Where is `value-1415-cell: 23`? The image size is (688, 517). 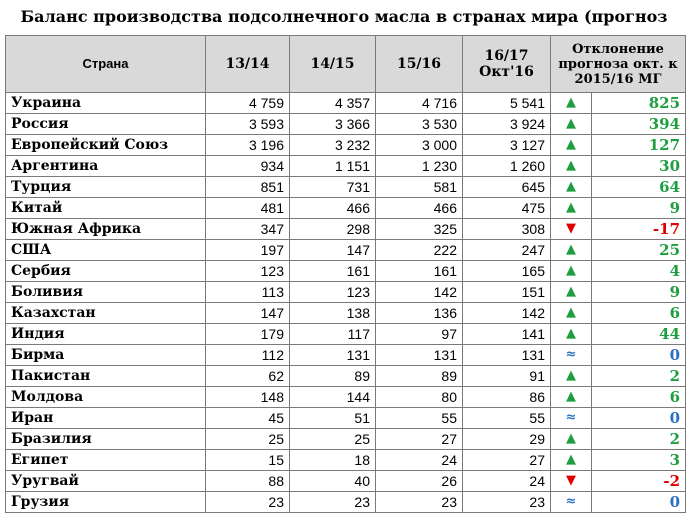
value-1415-cell: 23 is located at coordinates (332, 502).